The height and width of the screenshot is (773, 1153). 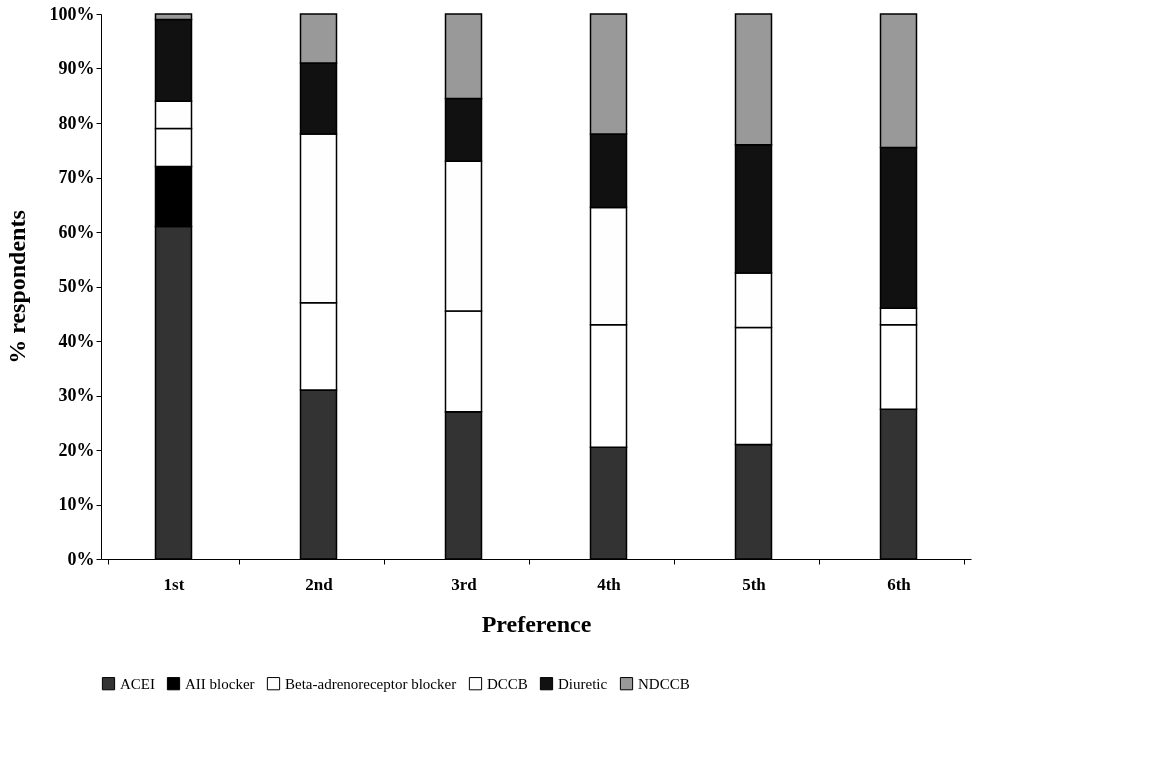 What do you see at coordinates (464, 584) in the screenshot?
I see `x-tick-label: 3rd` at bounding box center [464, 584].